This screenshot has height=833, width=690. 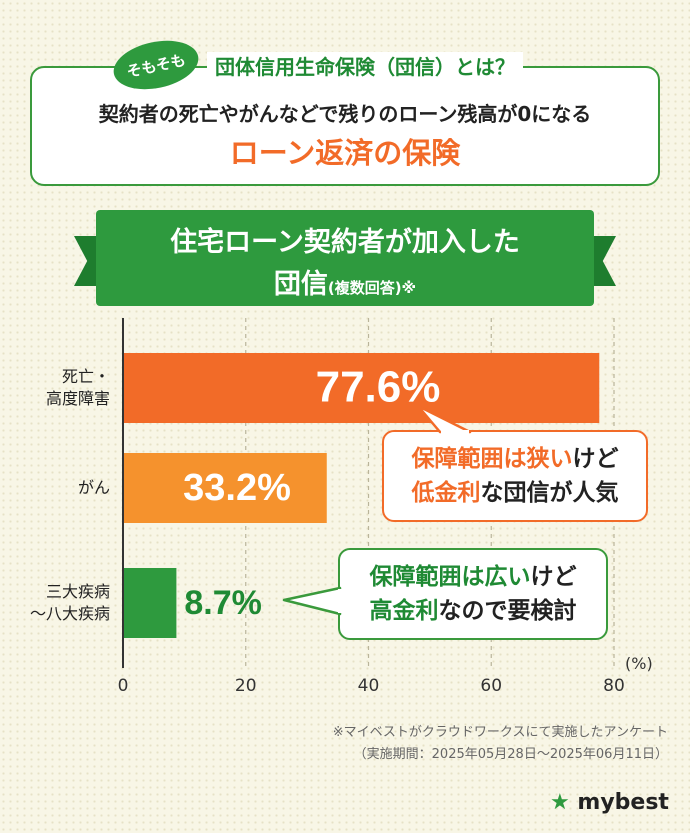 I want to click on tick-label-60: 60, so click(x=491, y=686).